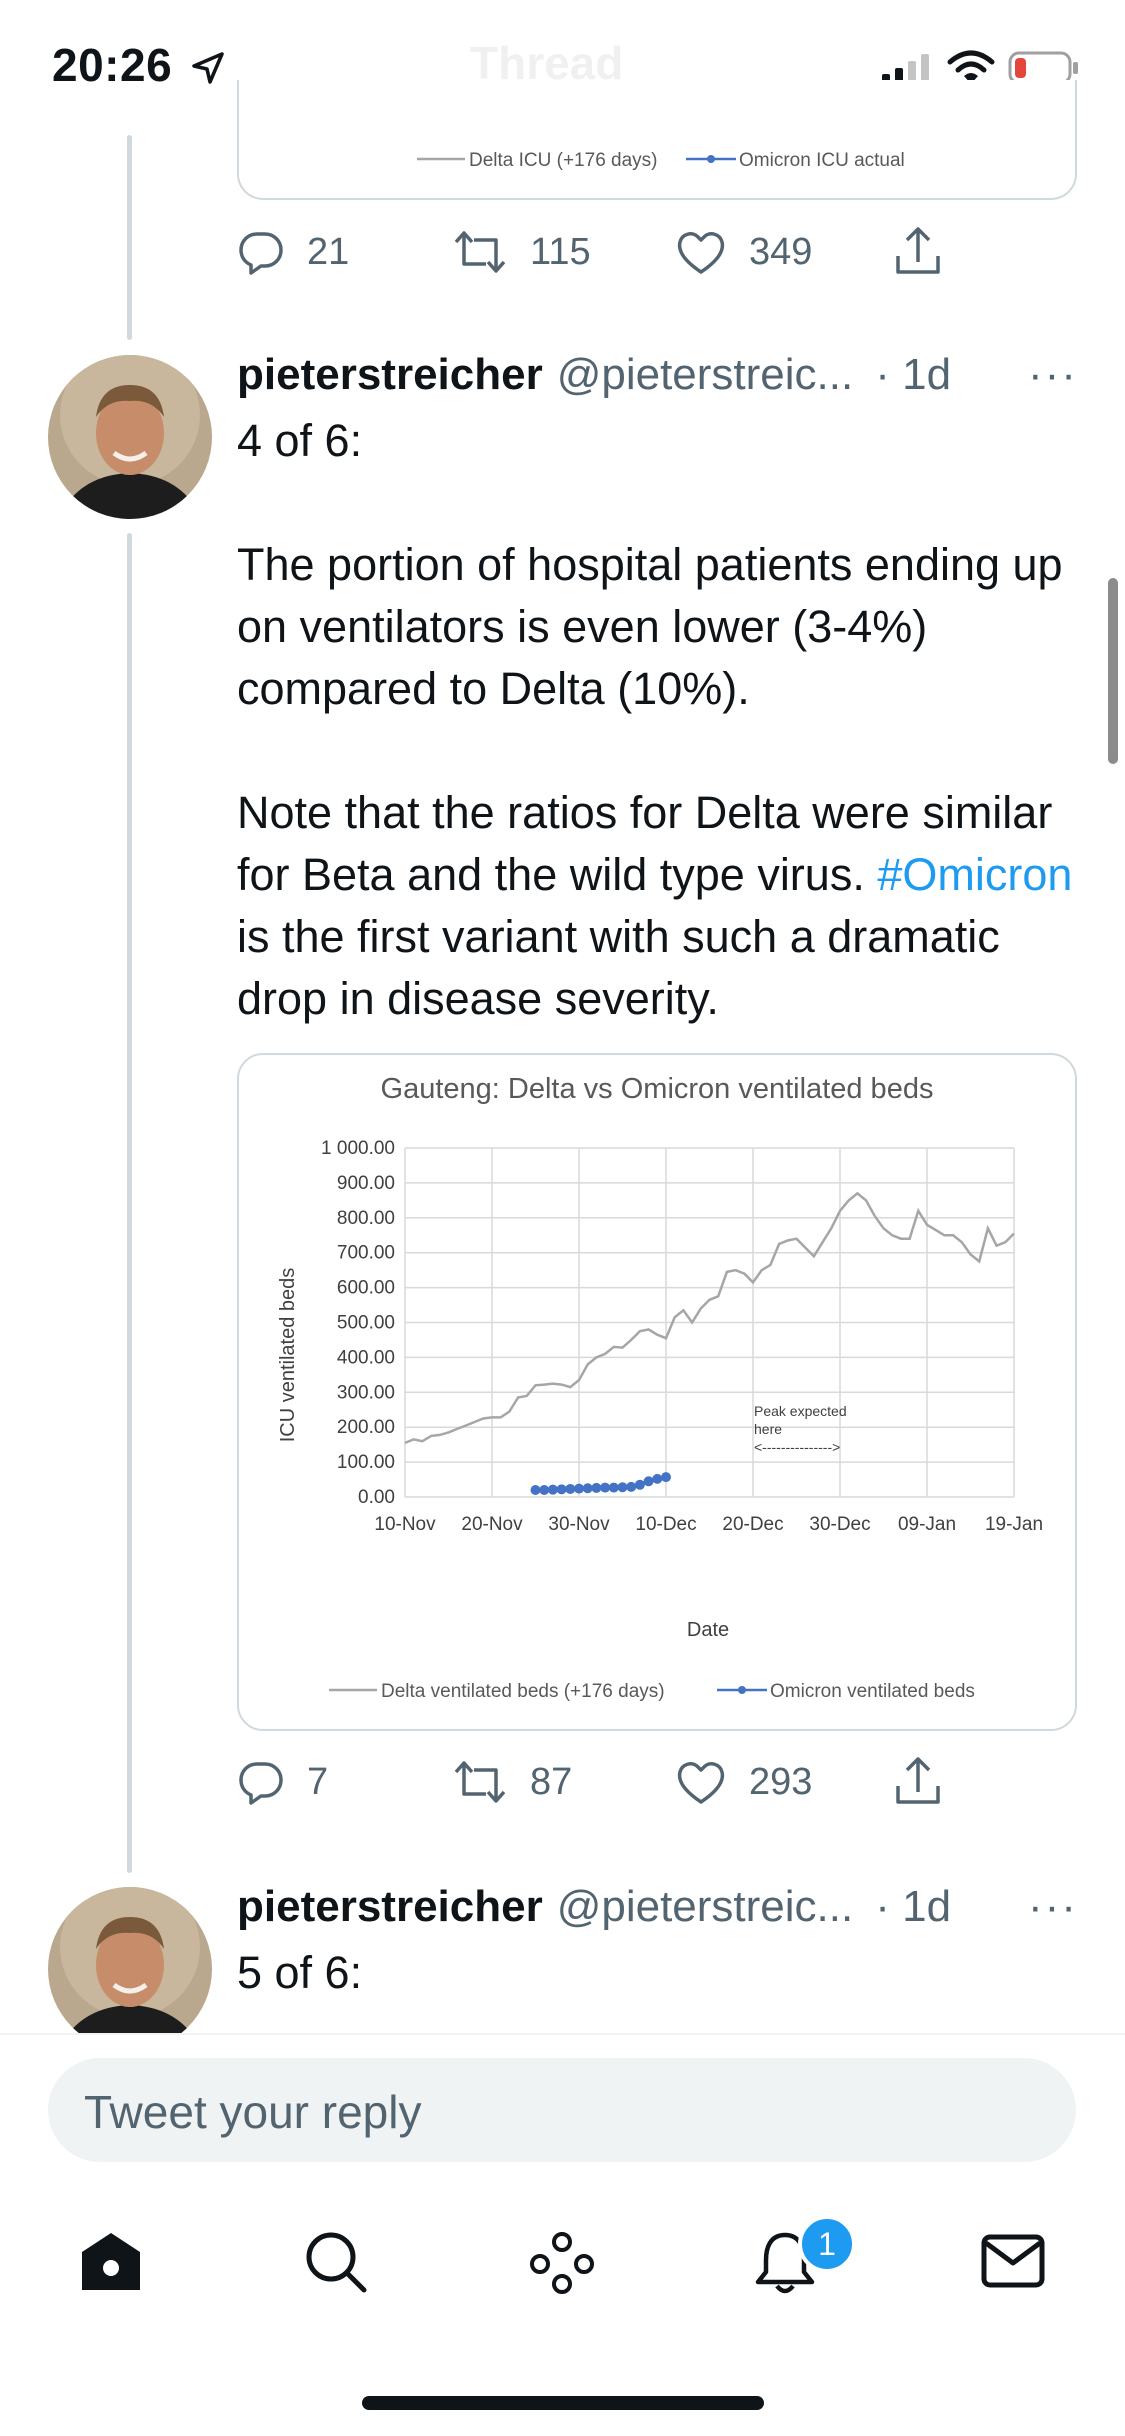 The image size is (1125, 2436). Describe the element at coordinates (208, 68) in the screenshot. I see `location-arrow-icon` at that location.